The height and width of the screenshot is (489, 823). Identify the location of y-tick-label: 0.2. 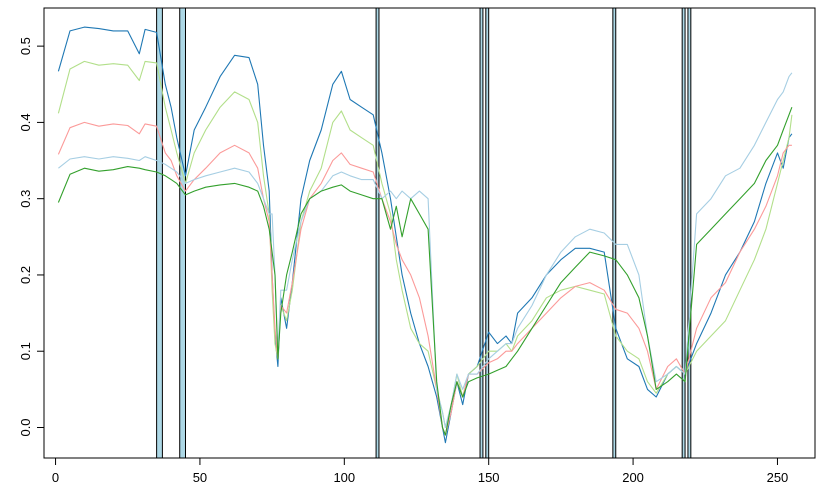
(25, 275).